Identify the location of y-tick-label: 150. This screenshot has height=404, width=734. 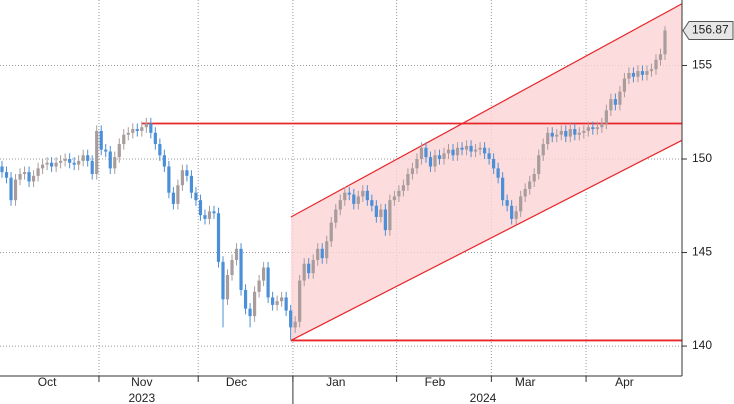
(702, 158).